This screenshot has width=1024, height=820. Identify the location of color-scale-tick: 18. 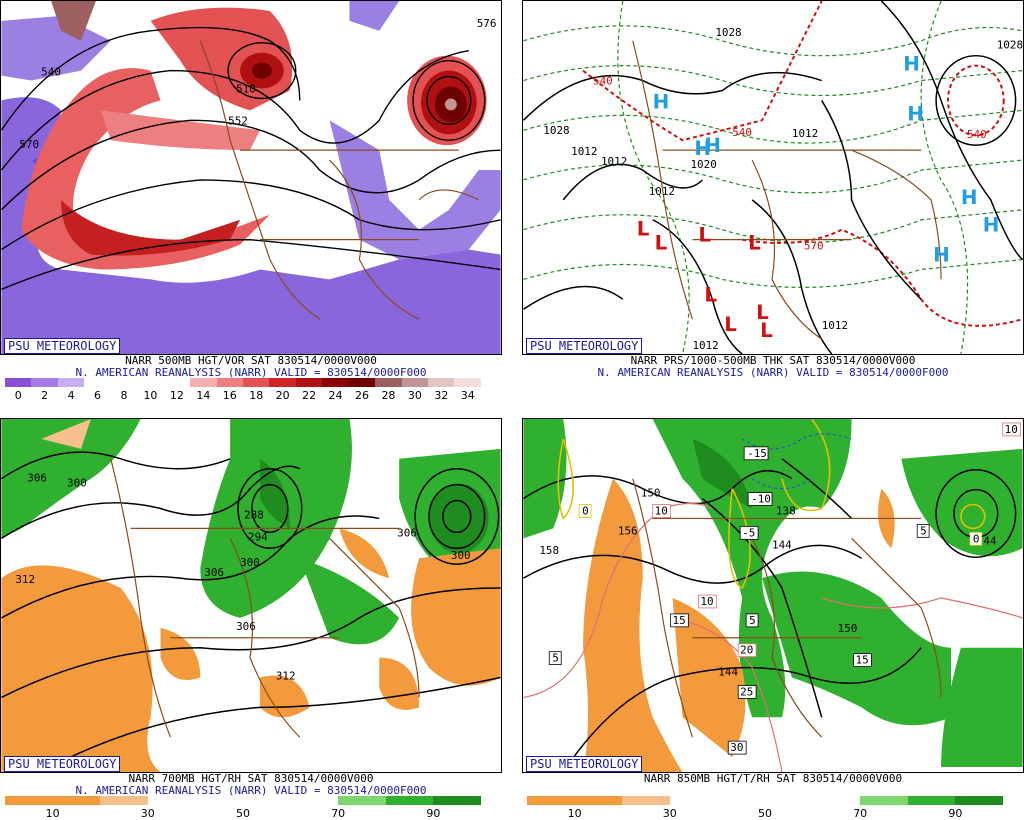
(256, 395).